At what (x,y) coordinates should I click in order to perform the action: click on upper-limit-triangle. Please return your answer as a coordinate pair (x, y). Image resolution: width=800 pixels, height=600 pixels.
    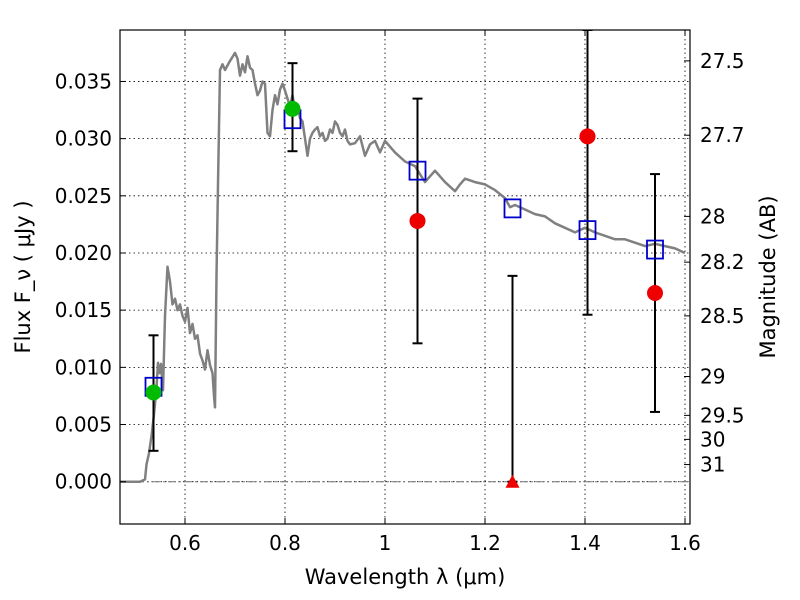
    Looking at the image, I should click on (512, 481).